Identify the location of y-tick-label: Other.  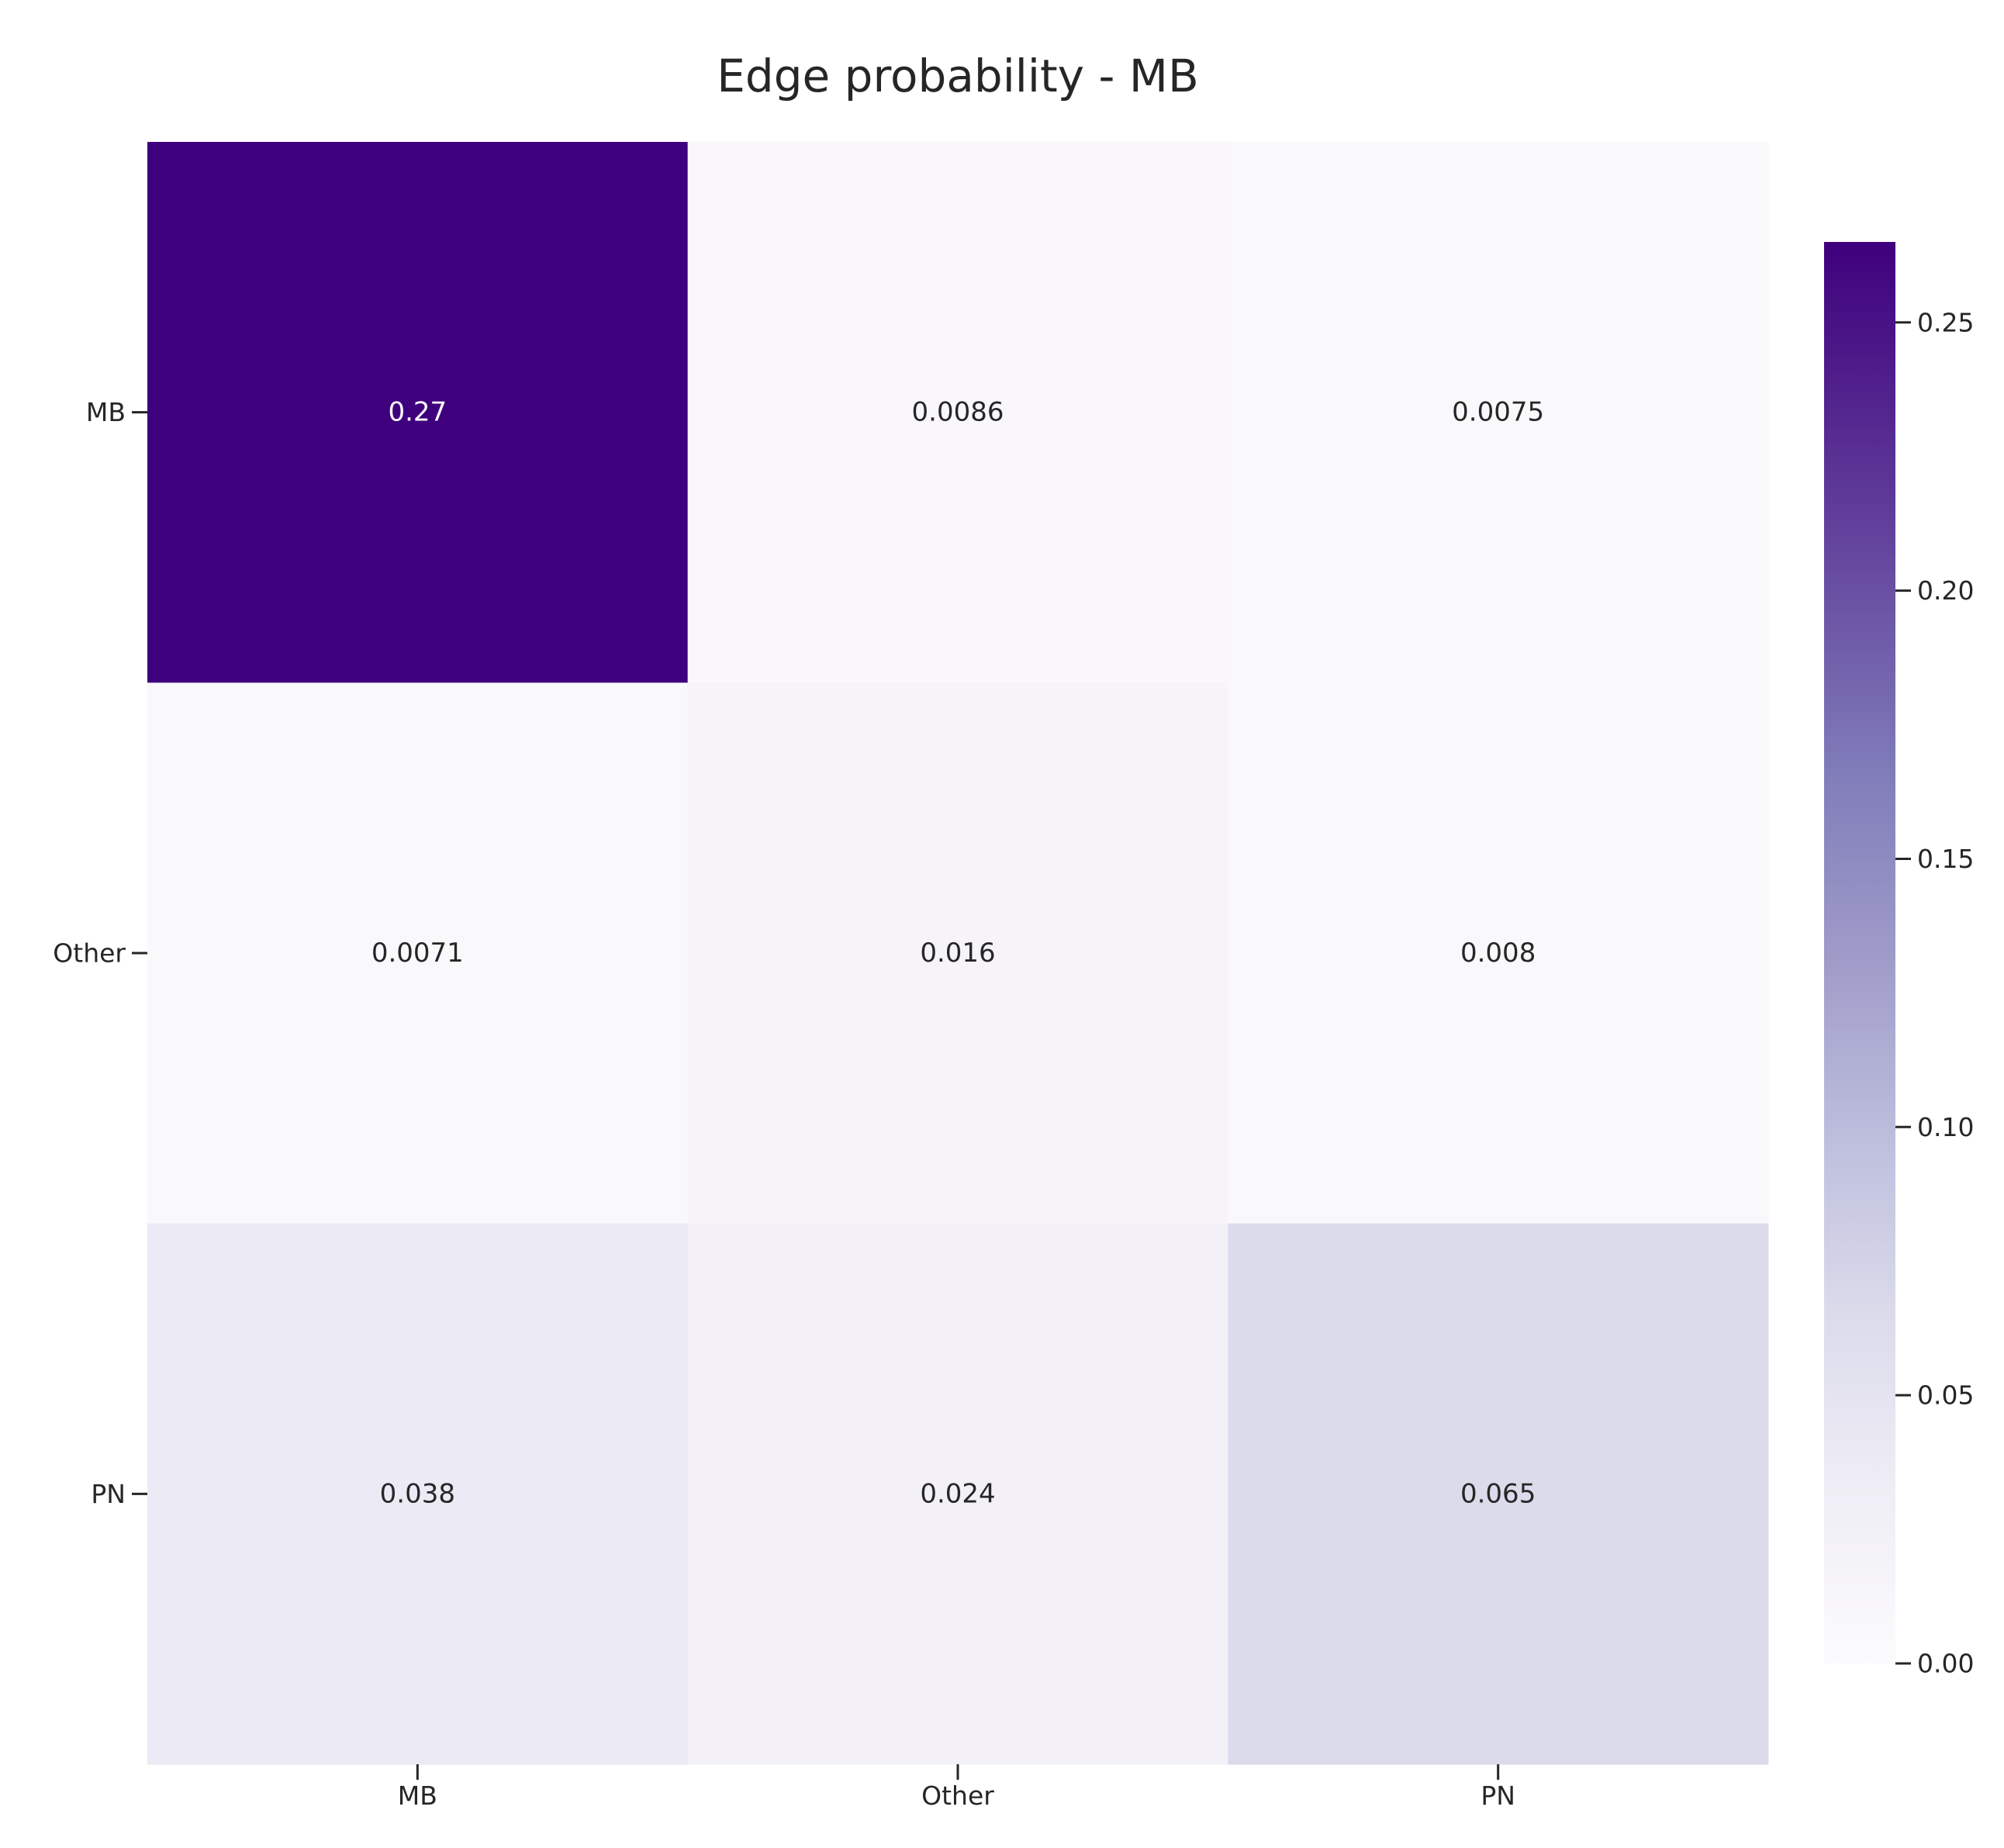
(89, 953).